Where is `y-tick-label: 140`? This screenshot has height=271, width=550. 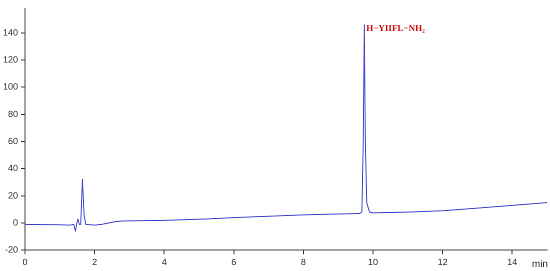 y-tick-label: 140 is located at coordinates (10, 32).